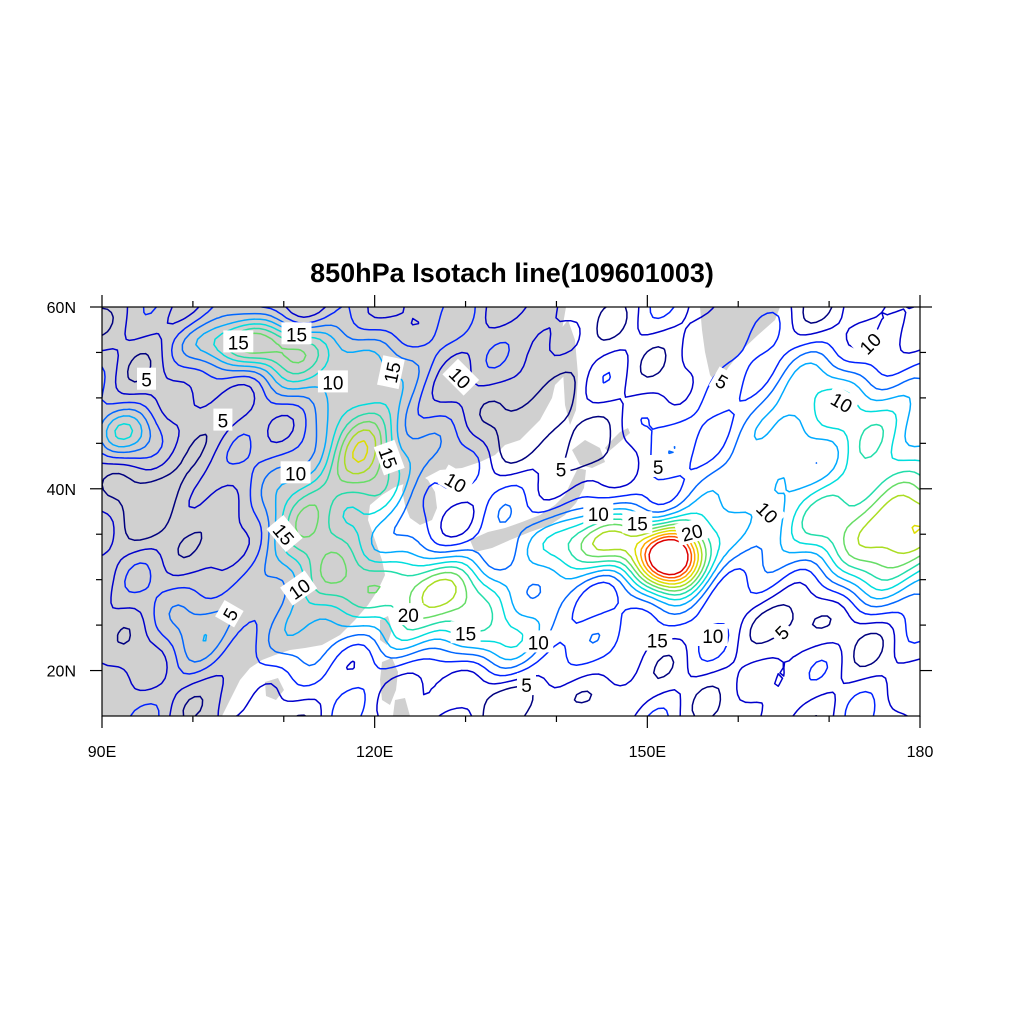  Describe the element at coordinates (61, 672) in the screenshot. I see `y-tick-label: 20N` at that location.